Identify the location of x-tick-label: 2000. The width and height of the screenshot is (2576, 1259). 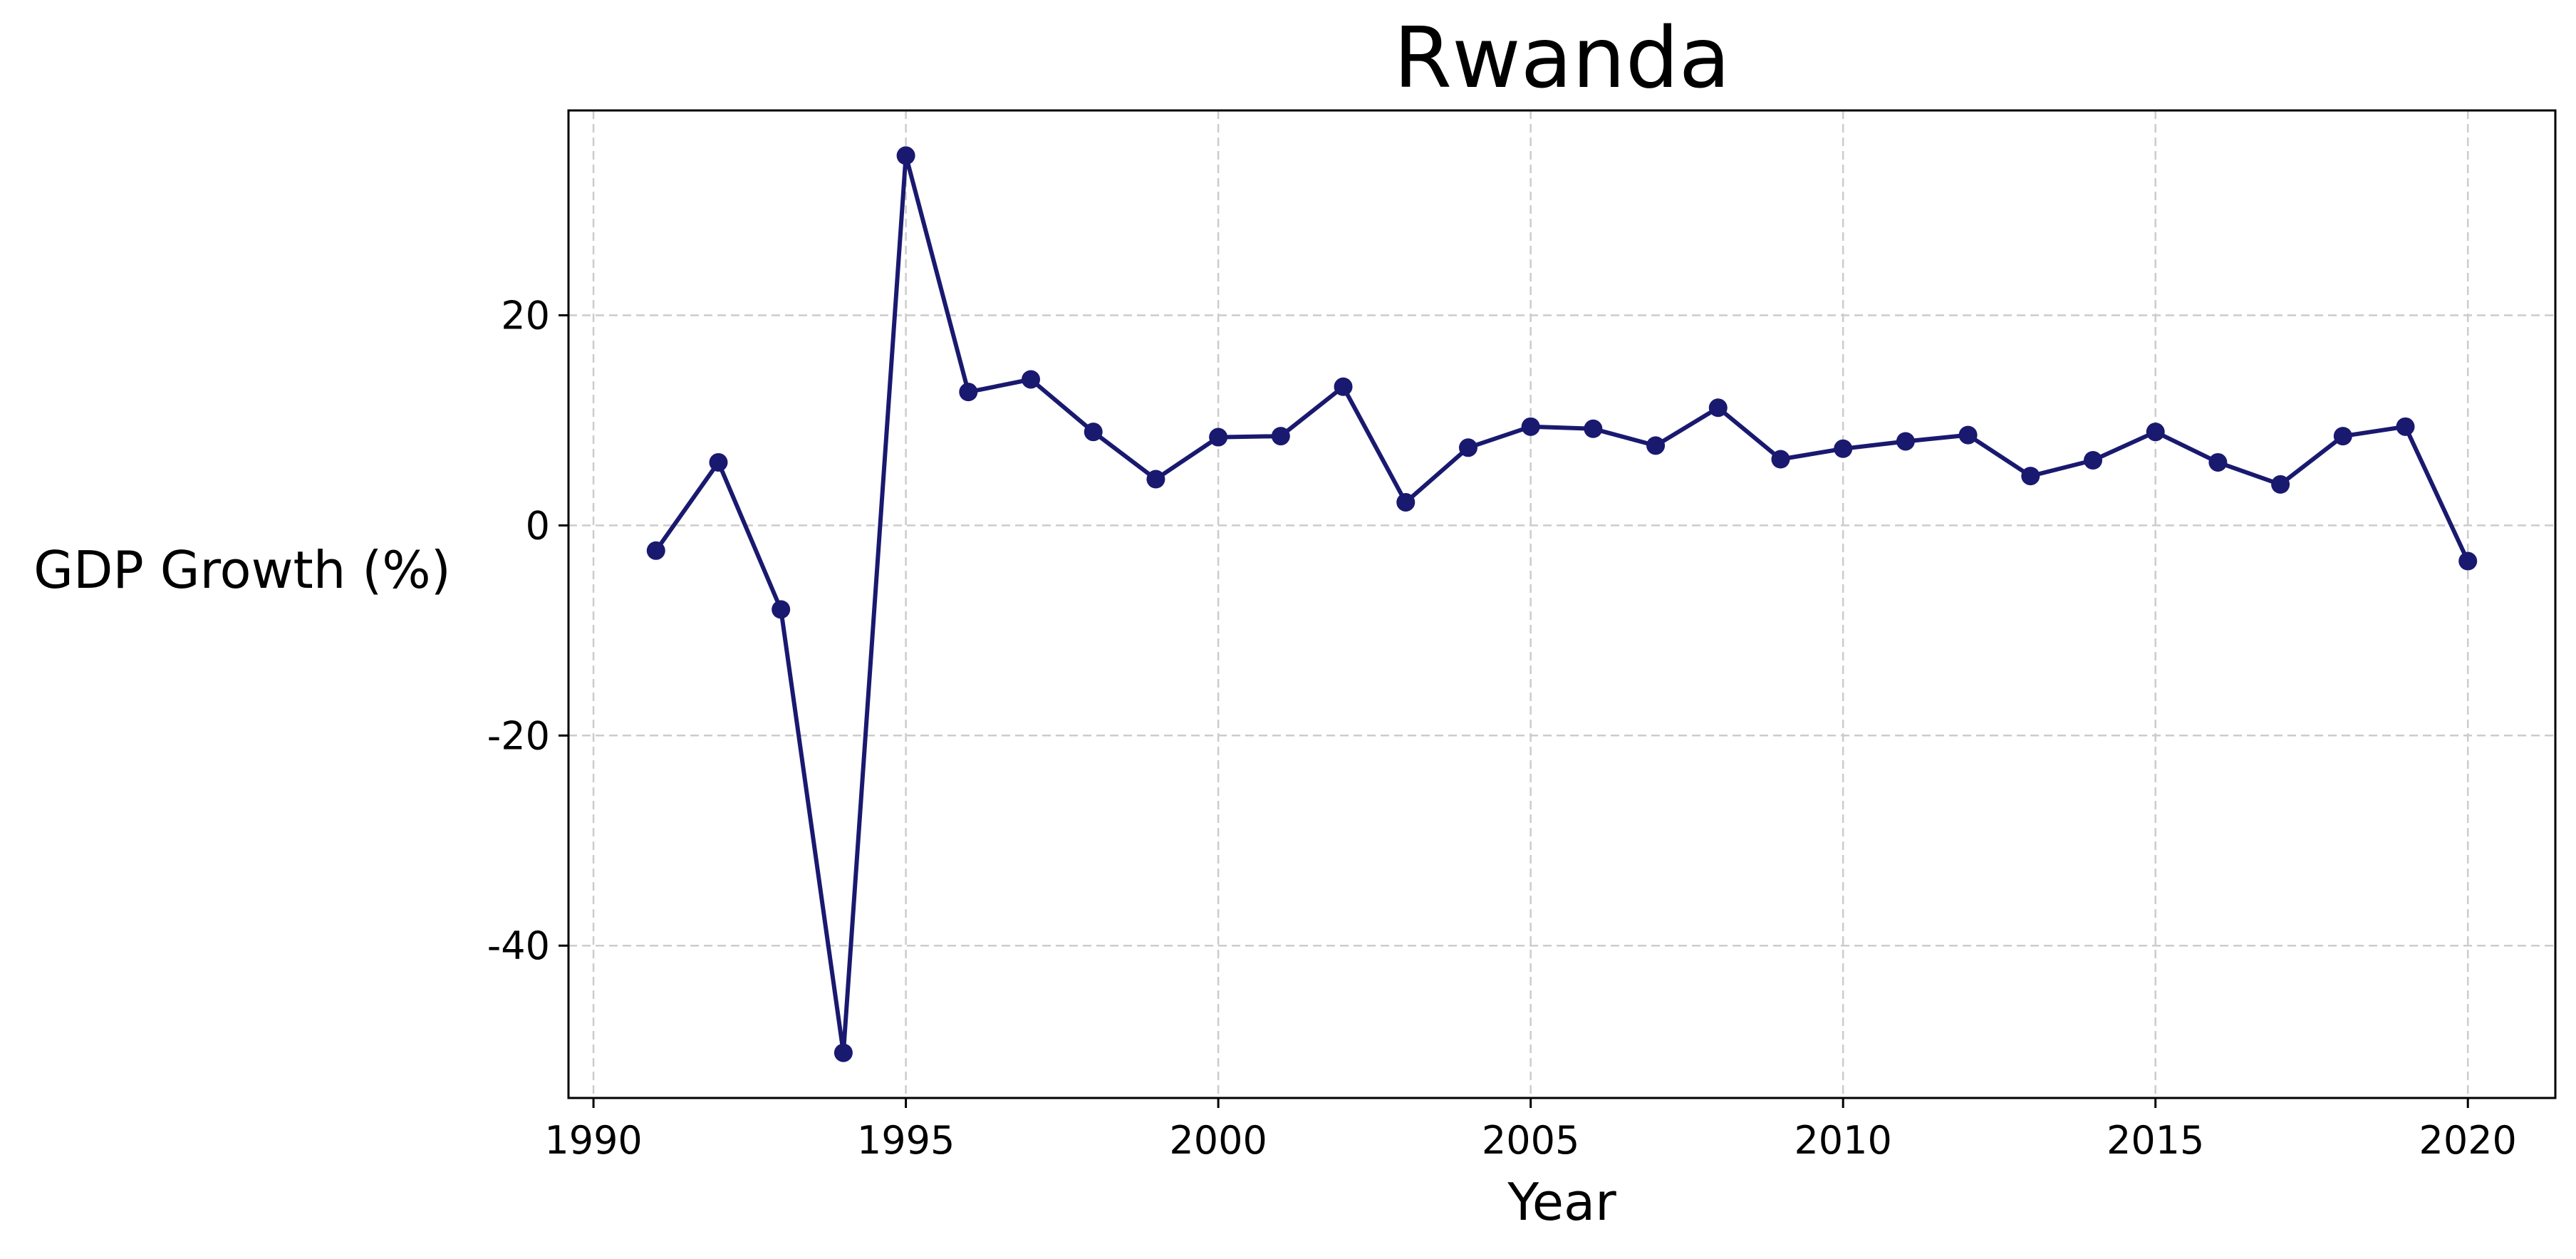
(1218, 1140).